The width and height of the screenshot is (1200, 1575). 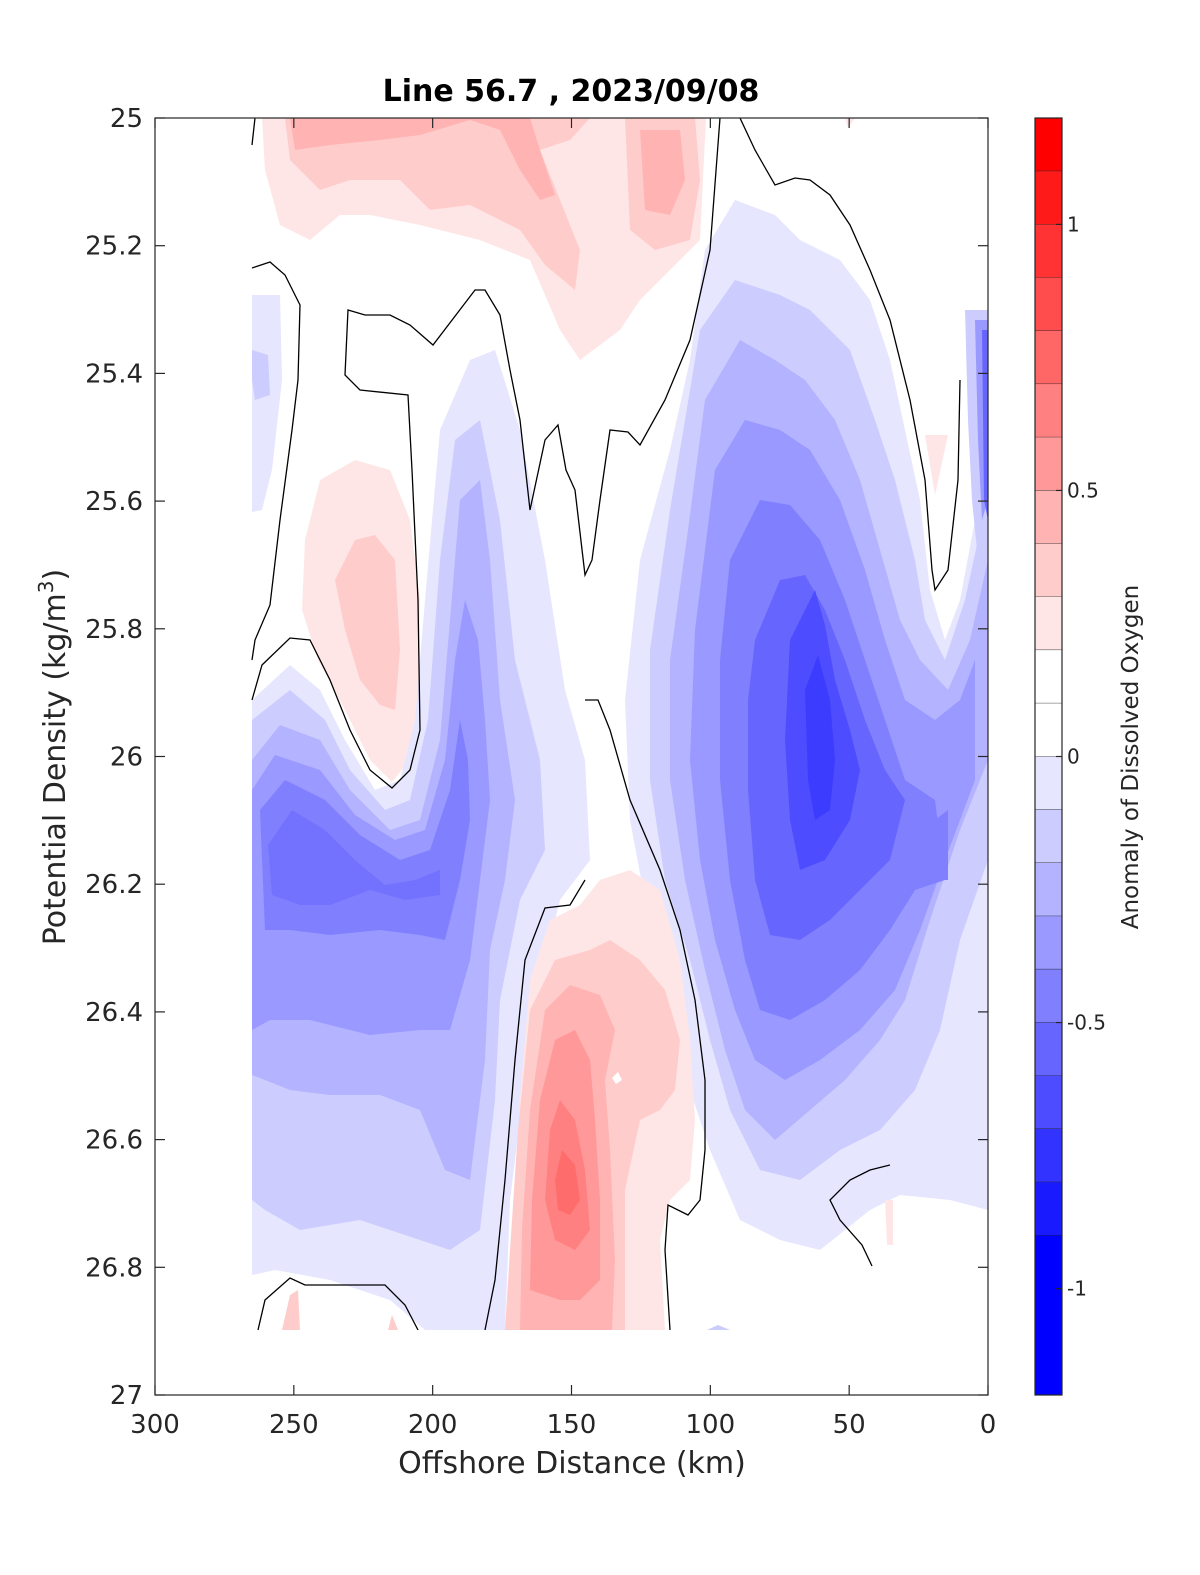 I want to click on y-tick-label: 27, so click(x=126, y=1396).